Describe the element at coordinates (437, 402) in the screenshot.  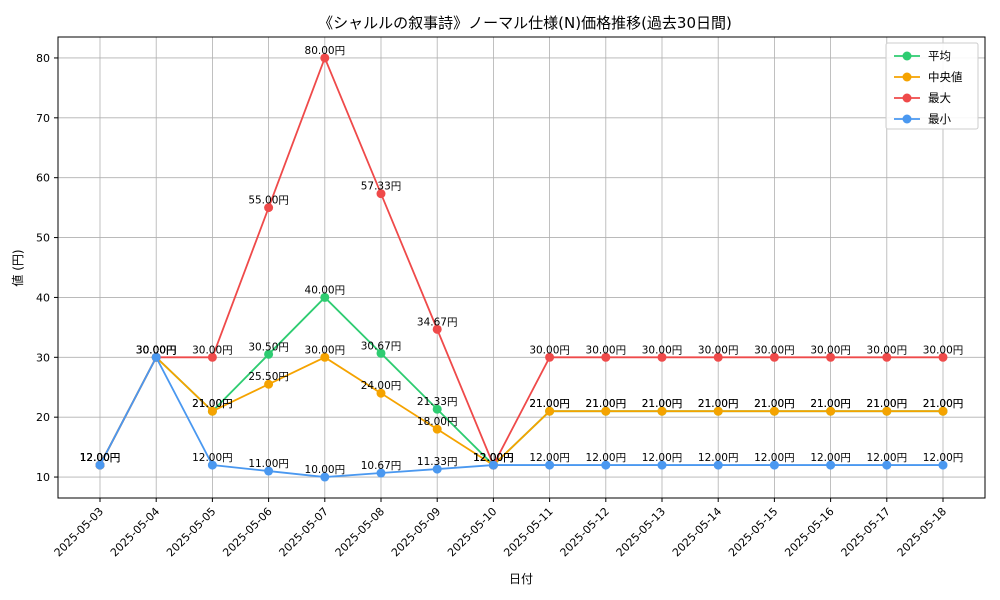
I see `data-label: 21.33円` at that location.